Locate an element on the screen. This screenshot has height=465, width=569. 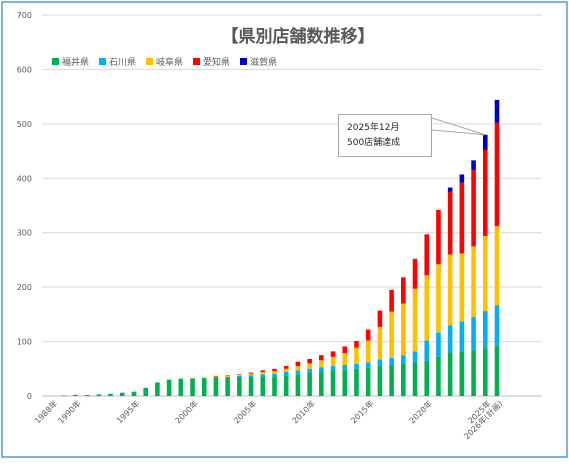
legend-label: 福井県 is located at coordinates (76, 63).